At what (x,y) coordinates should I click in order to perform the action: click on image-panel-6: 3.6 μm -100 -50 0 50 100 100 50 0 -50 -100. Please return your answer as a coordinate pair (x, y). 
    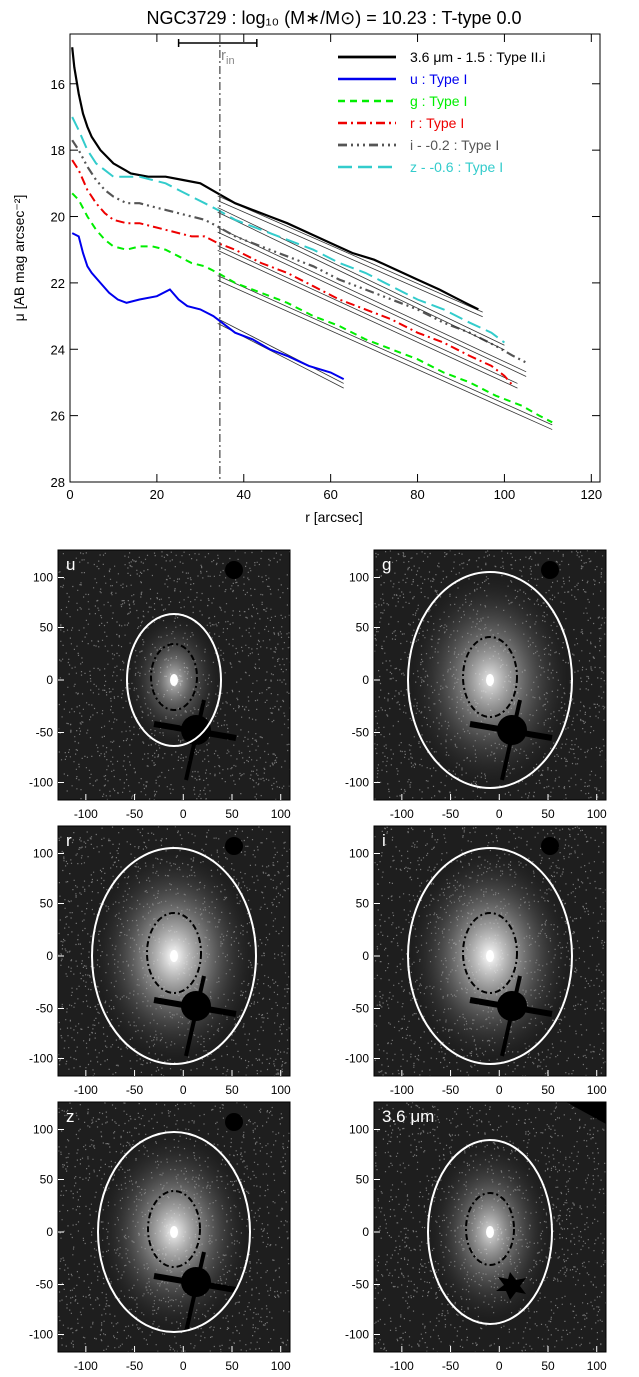
    Looking at the image, I should click on (476, 1237).